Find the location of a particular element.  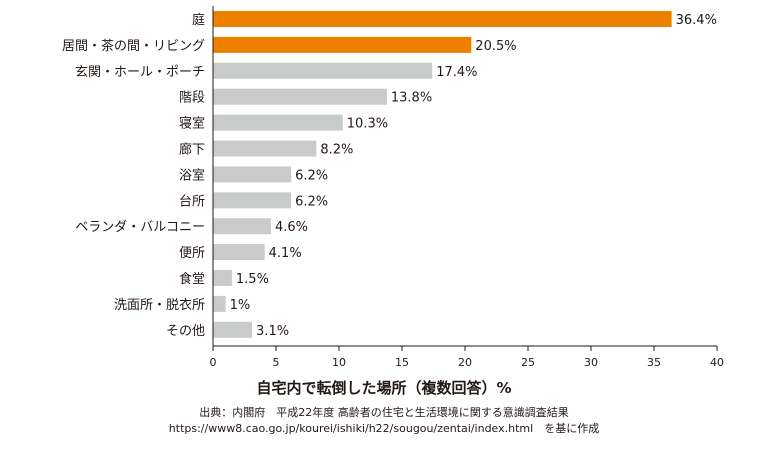

category-label: 階段 is located at coordinates (192, 98).